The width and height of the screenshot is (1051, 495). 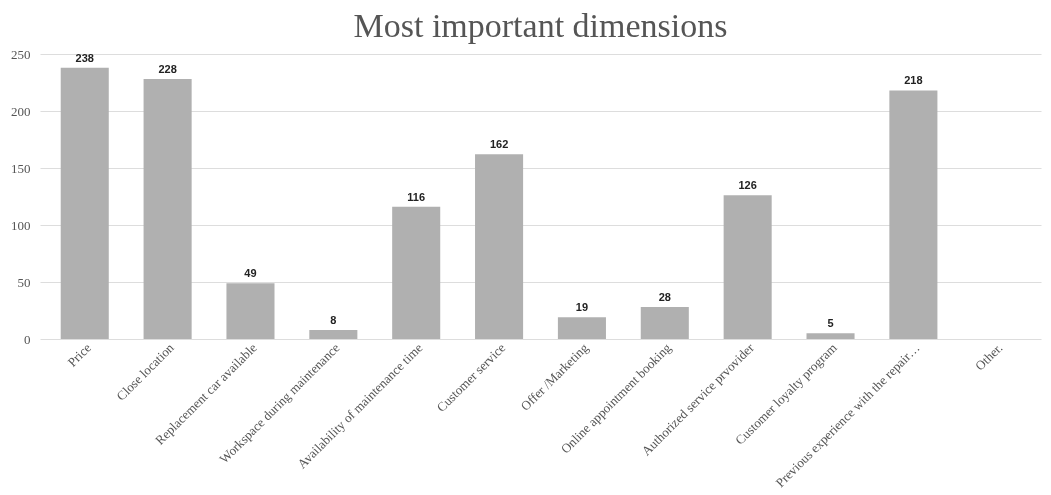 I want to click on y-tick-label: 250, so click(x=21, y=54).